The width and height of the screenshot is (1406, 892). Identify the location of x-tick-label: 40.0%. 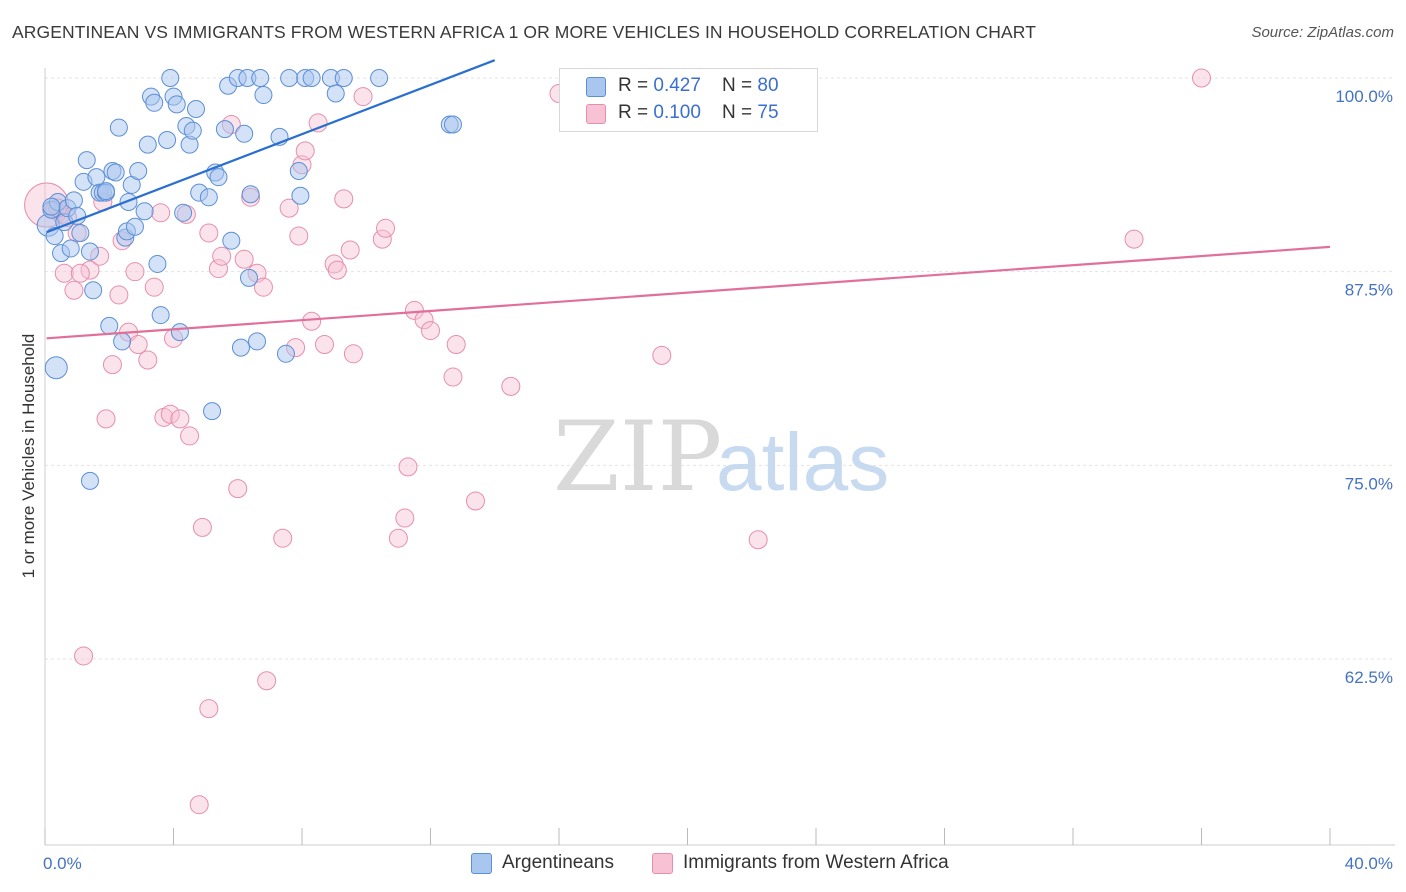
(1369, 863).